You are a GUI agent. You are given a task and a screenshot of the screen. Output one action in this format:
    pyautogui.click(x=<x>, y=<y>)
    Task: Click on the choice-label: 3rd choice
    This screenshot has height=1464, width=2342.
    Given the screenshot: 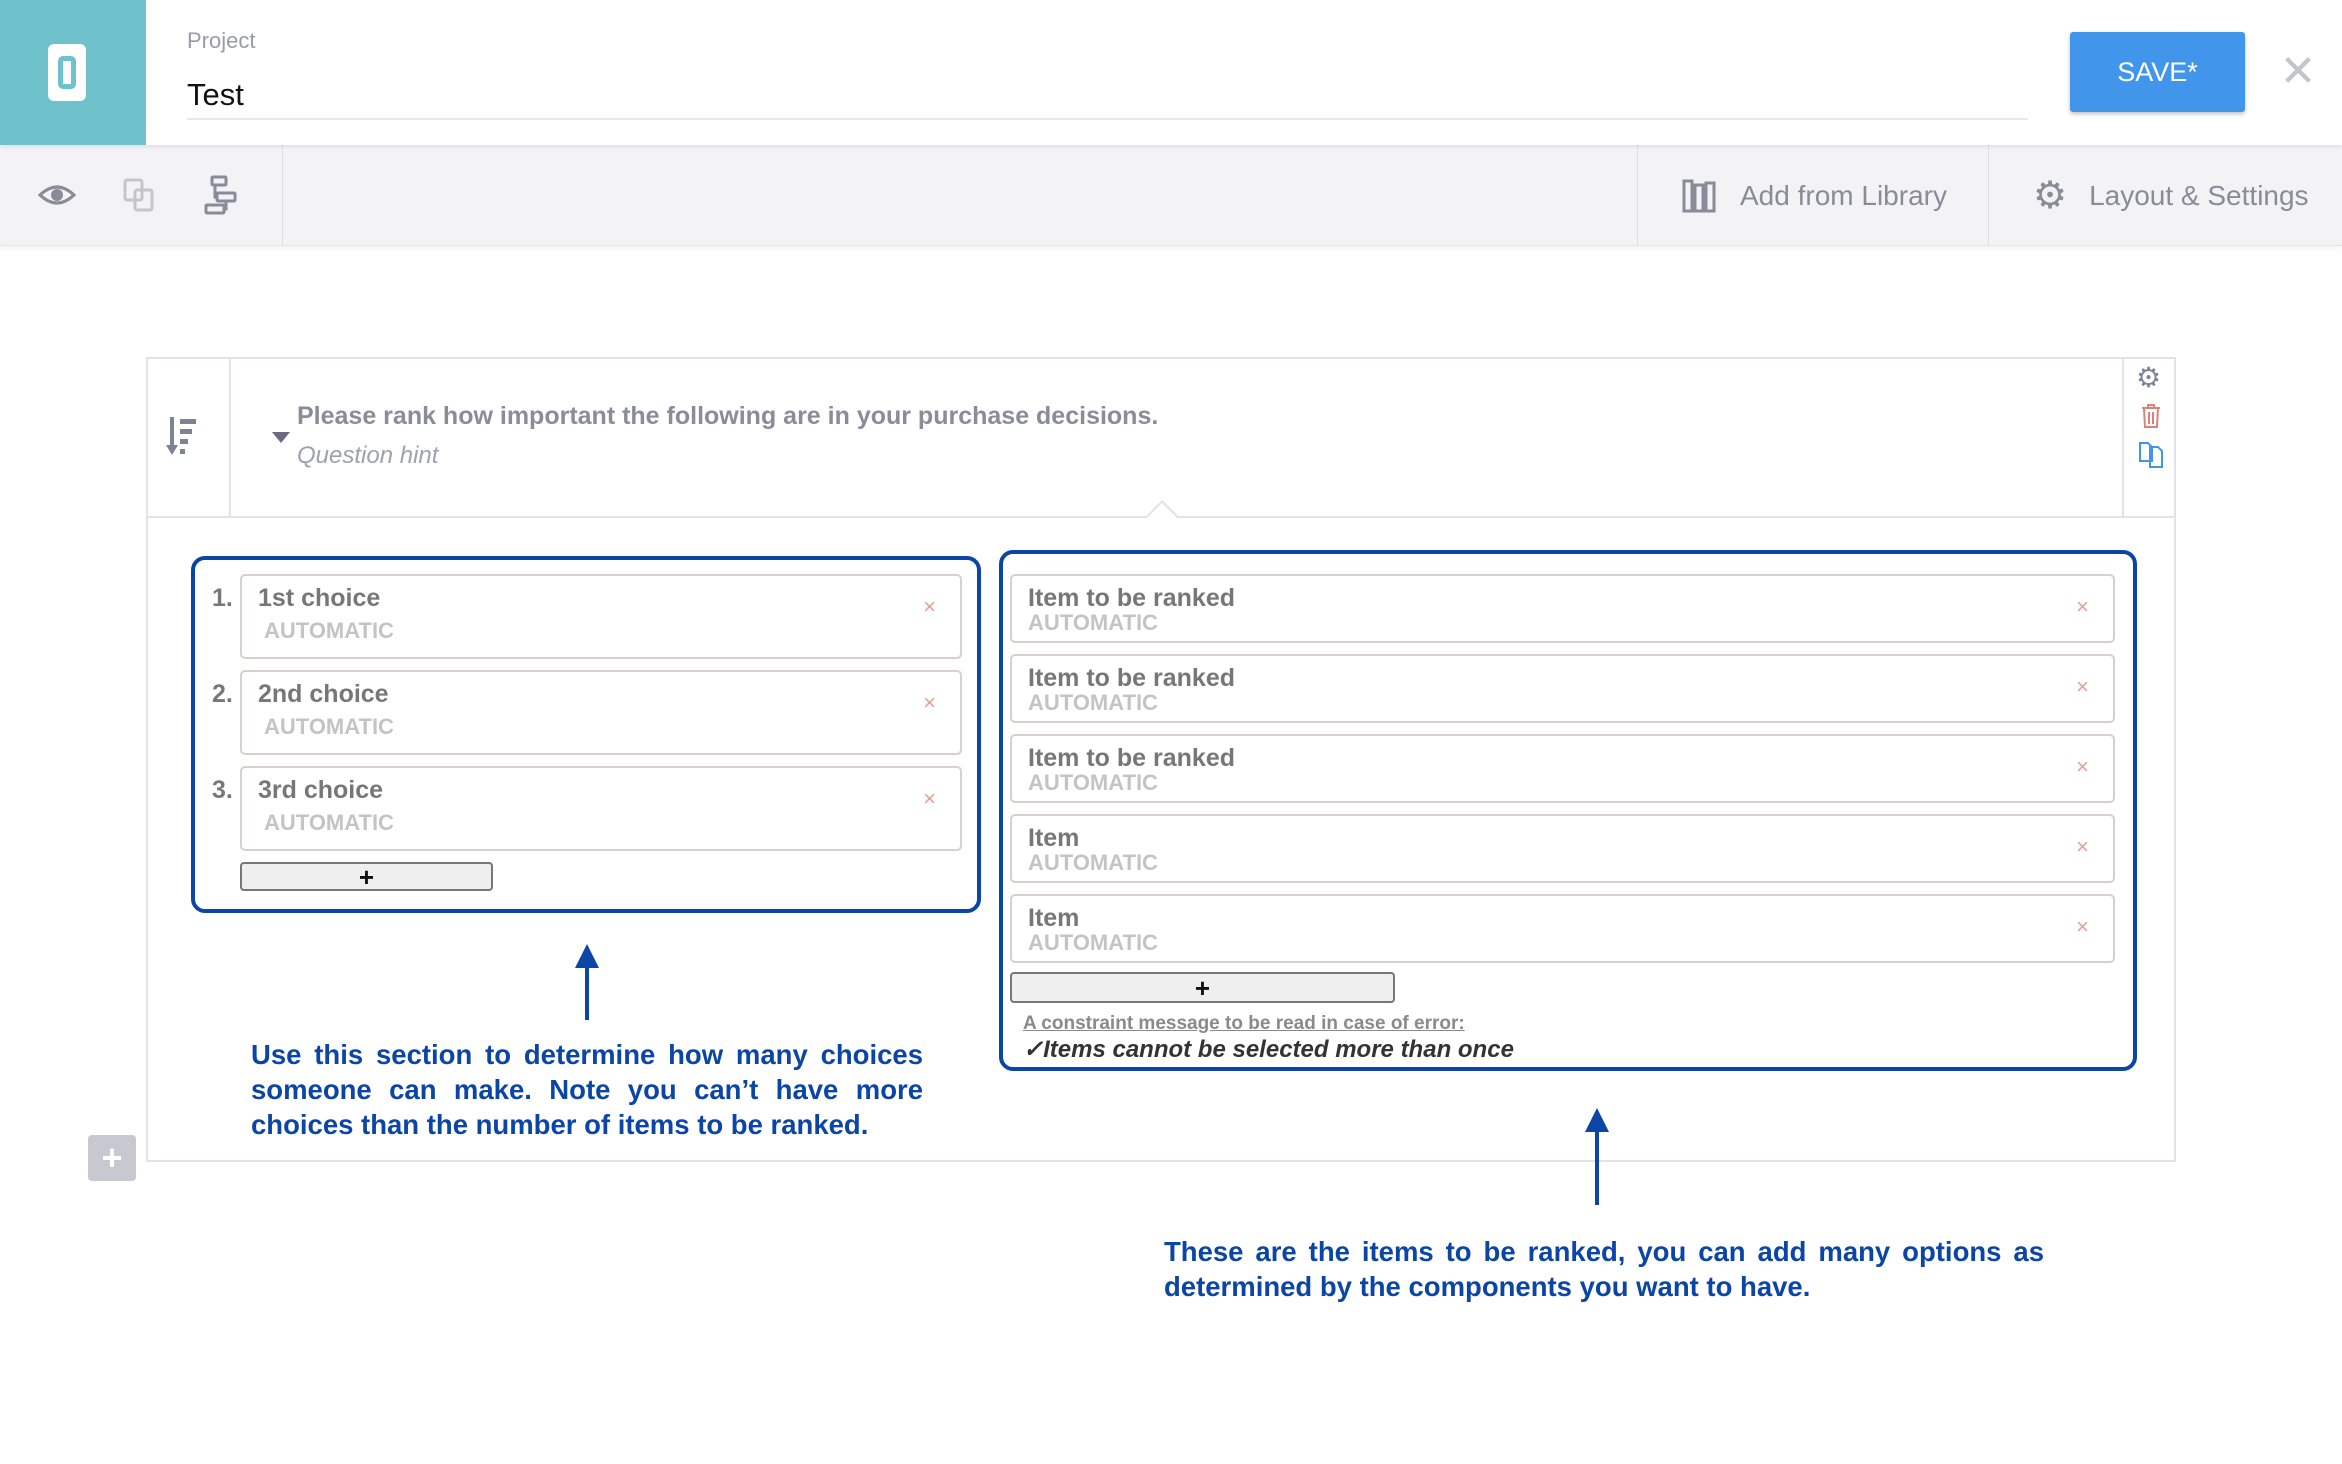 What is the action you would take?
    pyautogui.click(x=321, y=790)
    